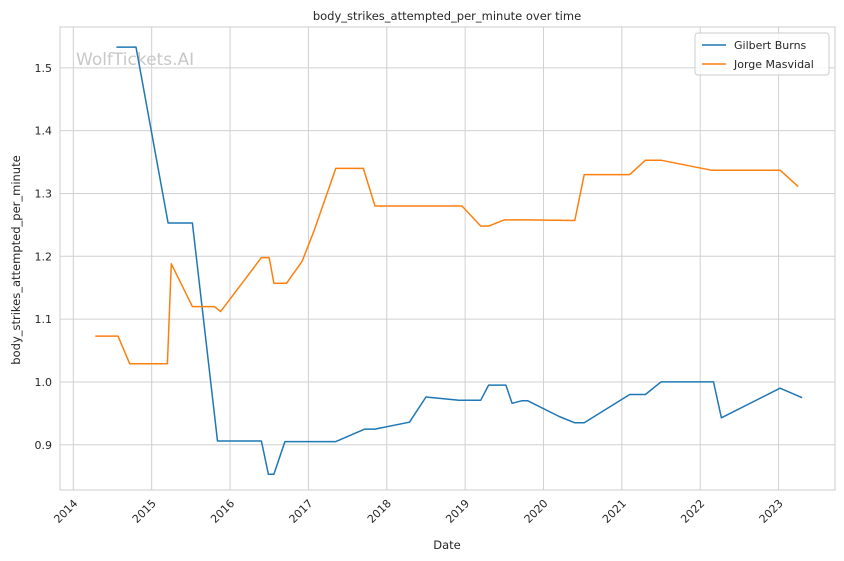 This screenshot has width=844, height=561. I want to click on x-tick-label: 2022, so click(692, 511).